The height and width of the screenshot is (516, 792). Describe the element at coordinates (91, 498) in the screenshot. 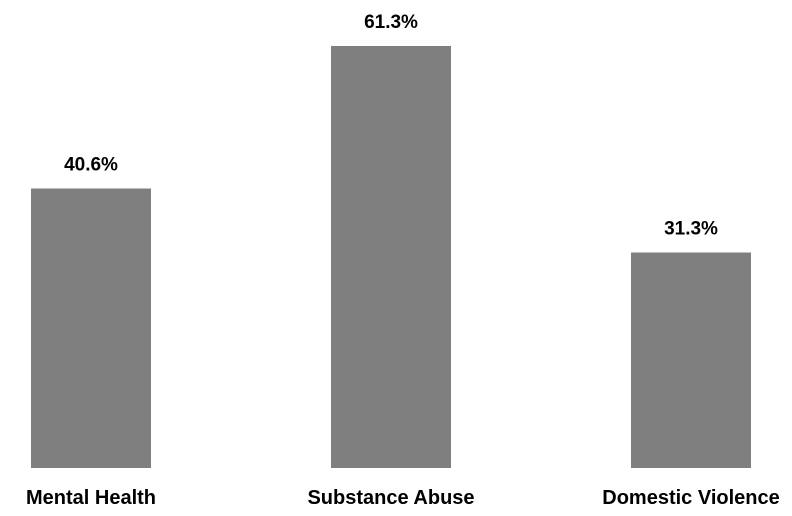

I see `category-label-mental-health: Mental Health` at that location.